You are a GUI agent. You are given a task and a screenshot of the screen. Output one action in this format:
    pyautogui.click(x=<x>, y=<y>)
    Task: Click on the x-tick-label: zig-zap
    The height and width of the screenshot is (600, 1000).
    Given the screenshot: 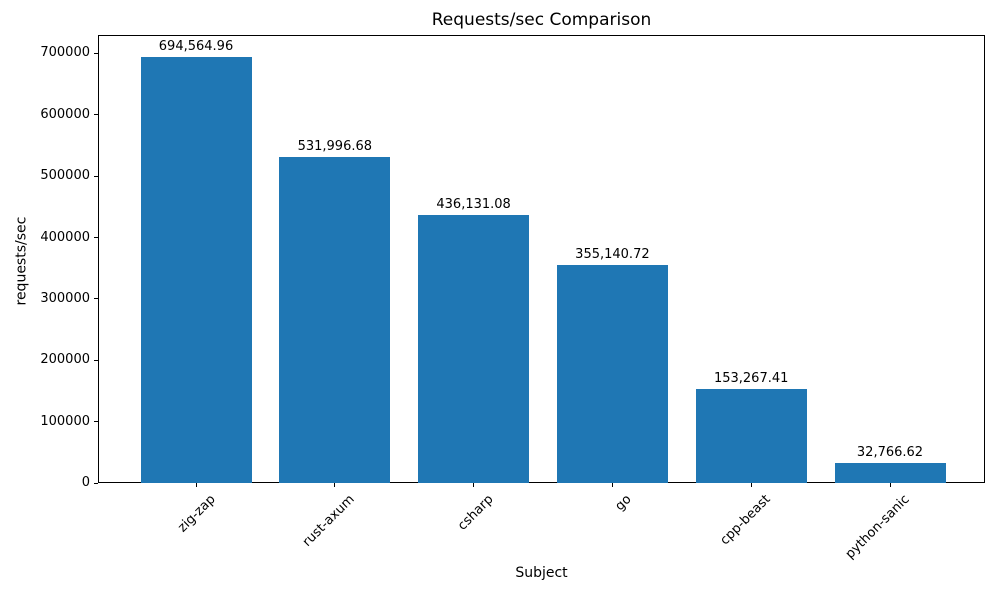 What is the action you would take?
    pyautogui.click(x=197, y=514)
    